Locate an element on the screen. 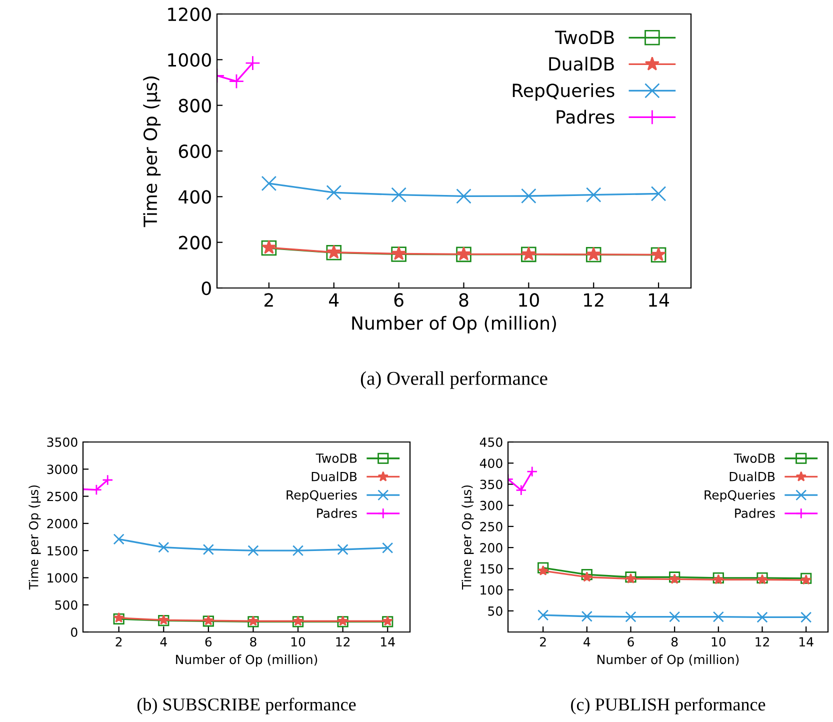 The width and height of the screenshot is (833, 722). y-tick-label: 600 is located at coordinates (194, 151).